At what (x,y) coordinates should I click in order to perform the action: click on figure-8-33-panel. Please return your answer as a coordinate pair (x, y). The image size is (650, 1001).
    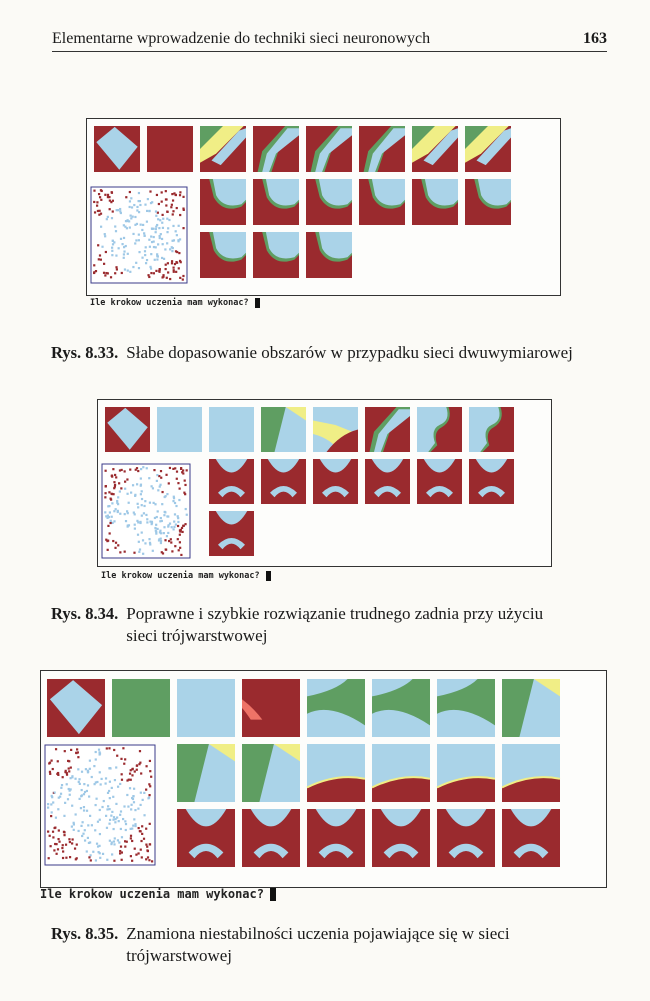
    Looking at the image, I should click on (323, 207).